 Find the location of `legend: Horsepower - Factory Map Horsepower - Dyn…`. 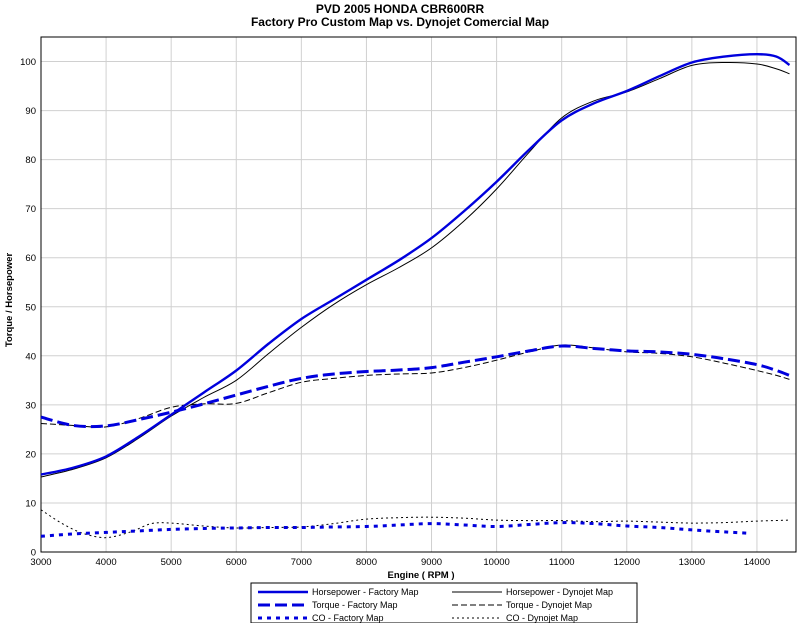

legend: Horsepower - Factory Map Horsepower - Dyn… is located at coordinates (444, 602).